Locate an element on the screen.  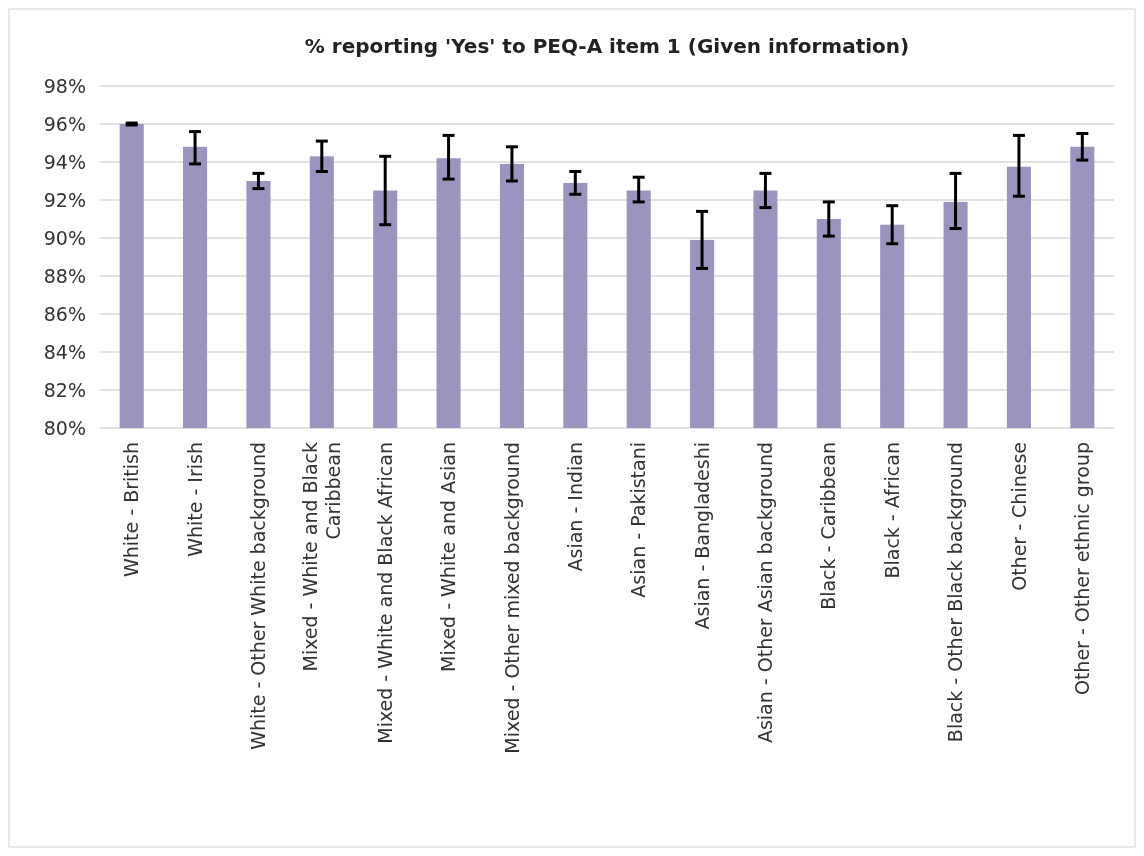
x-tick-label: Mixed - White and Black African is located at coordinates (384, 593).